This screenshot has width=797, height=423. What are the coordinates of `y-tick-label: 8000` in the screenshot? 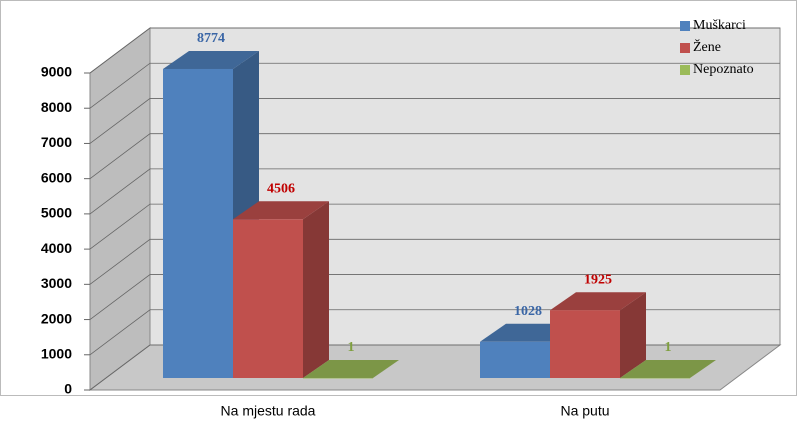 It's located at (56, 107).